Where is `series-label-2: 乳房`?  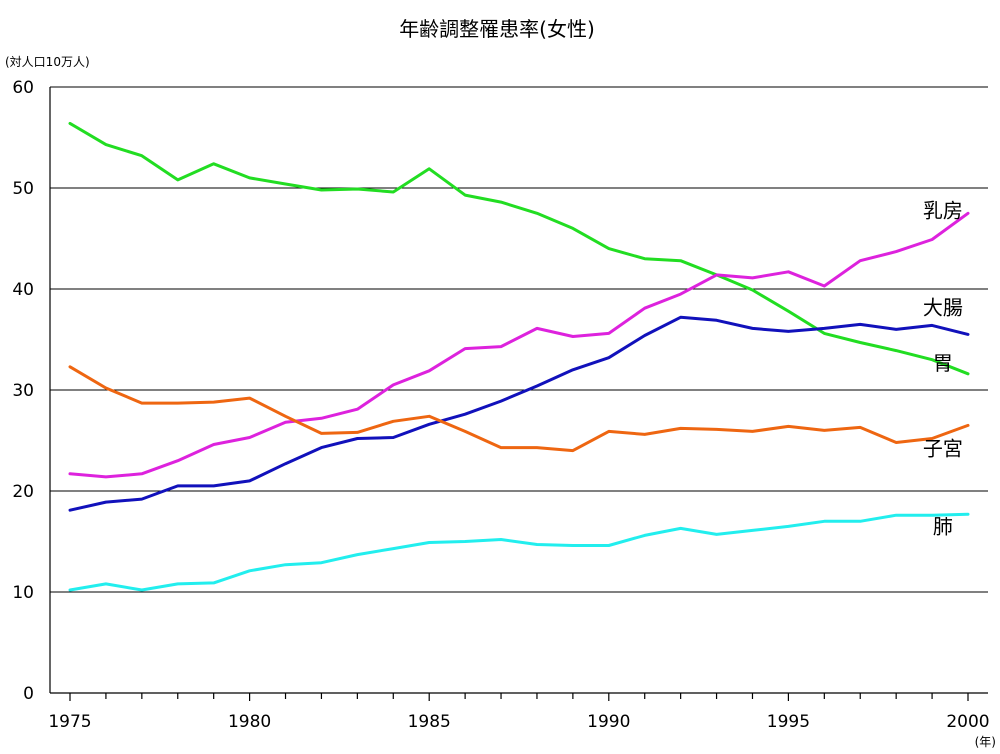 series-label-2: 乳房 is located at coordinates (943, 210).